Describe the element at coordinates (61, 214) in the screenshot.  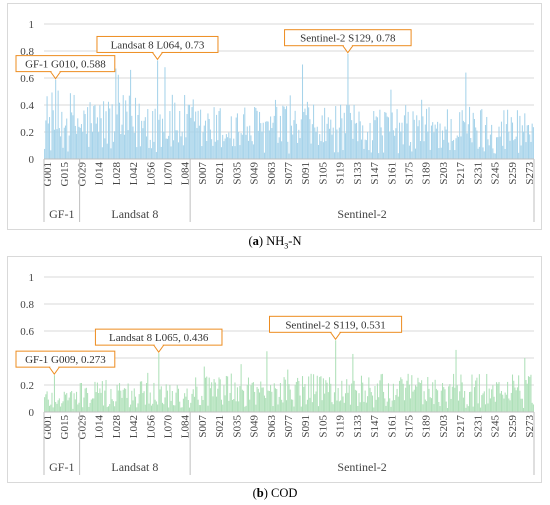
I see `group-label: GF-1` at that location.